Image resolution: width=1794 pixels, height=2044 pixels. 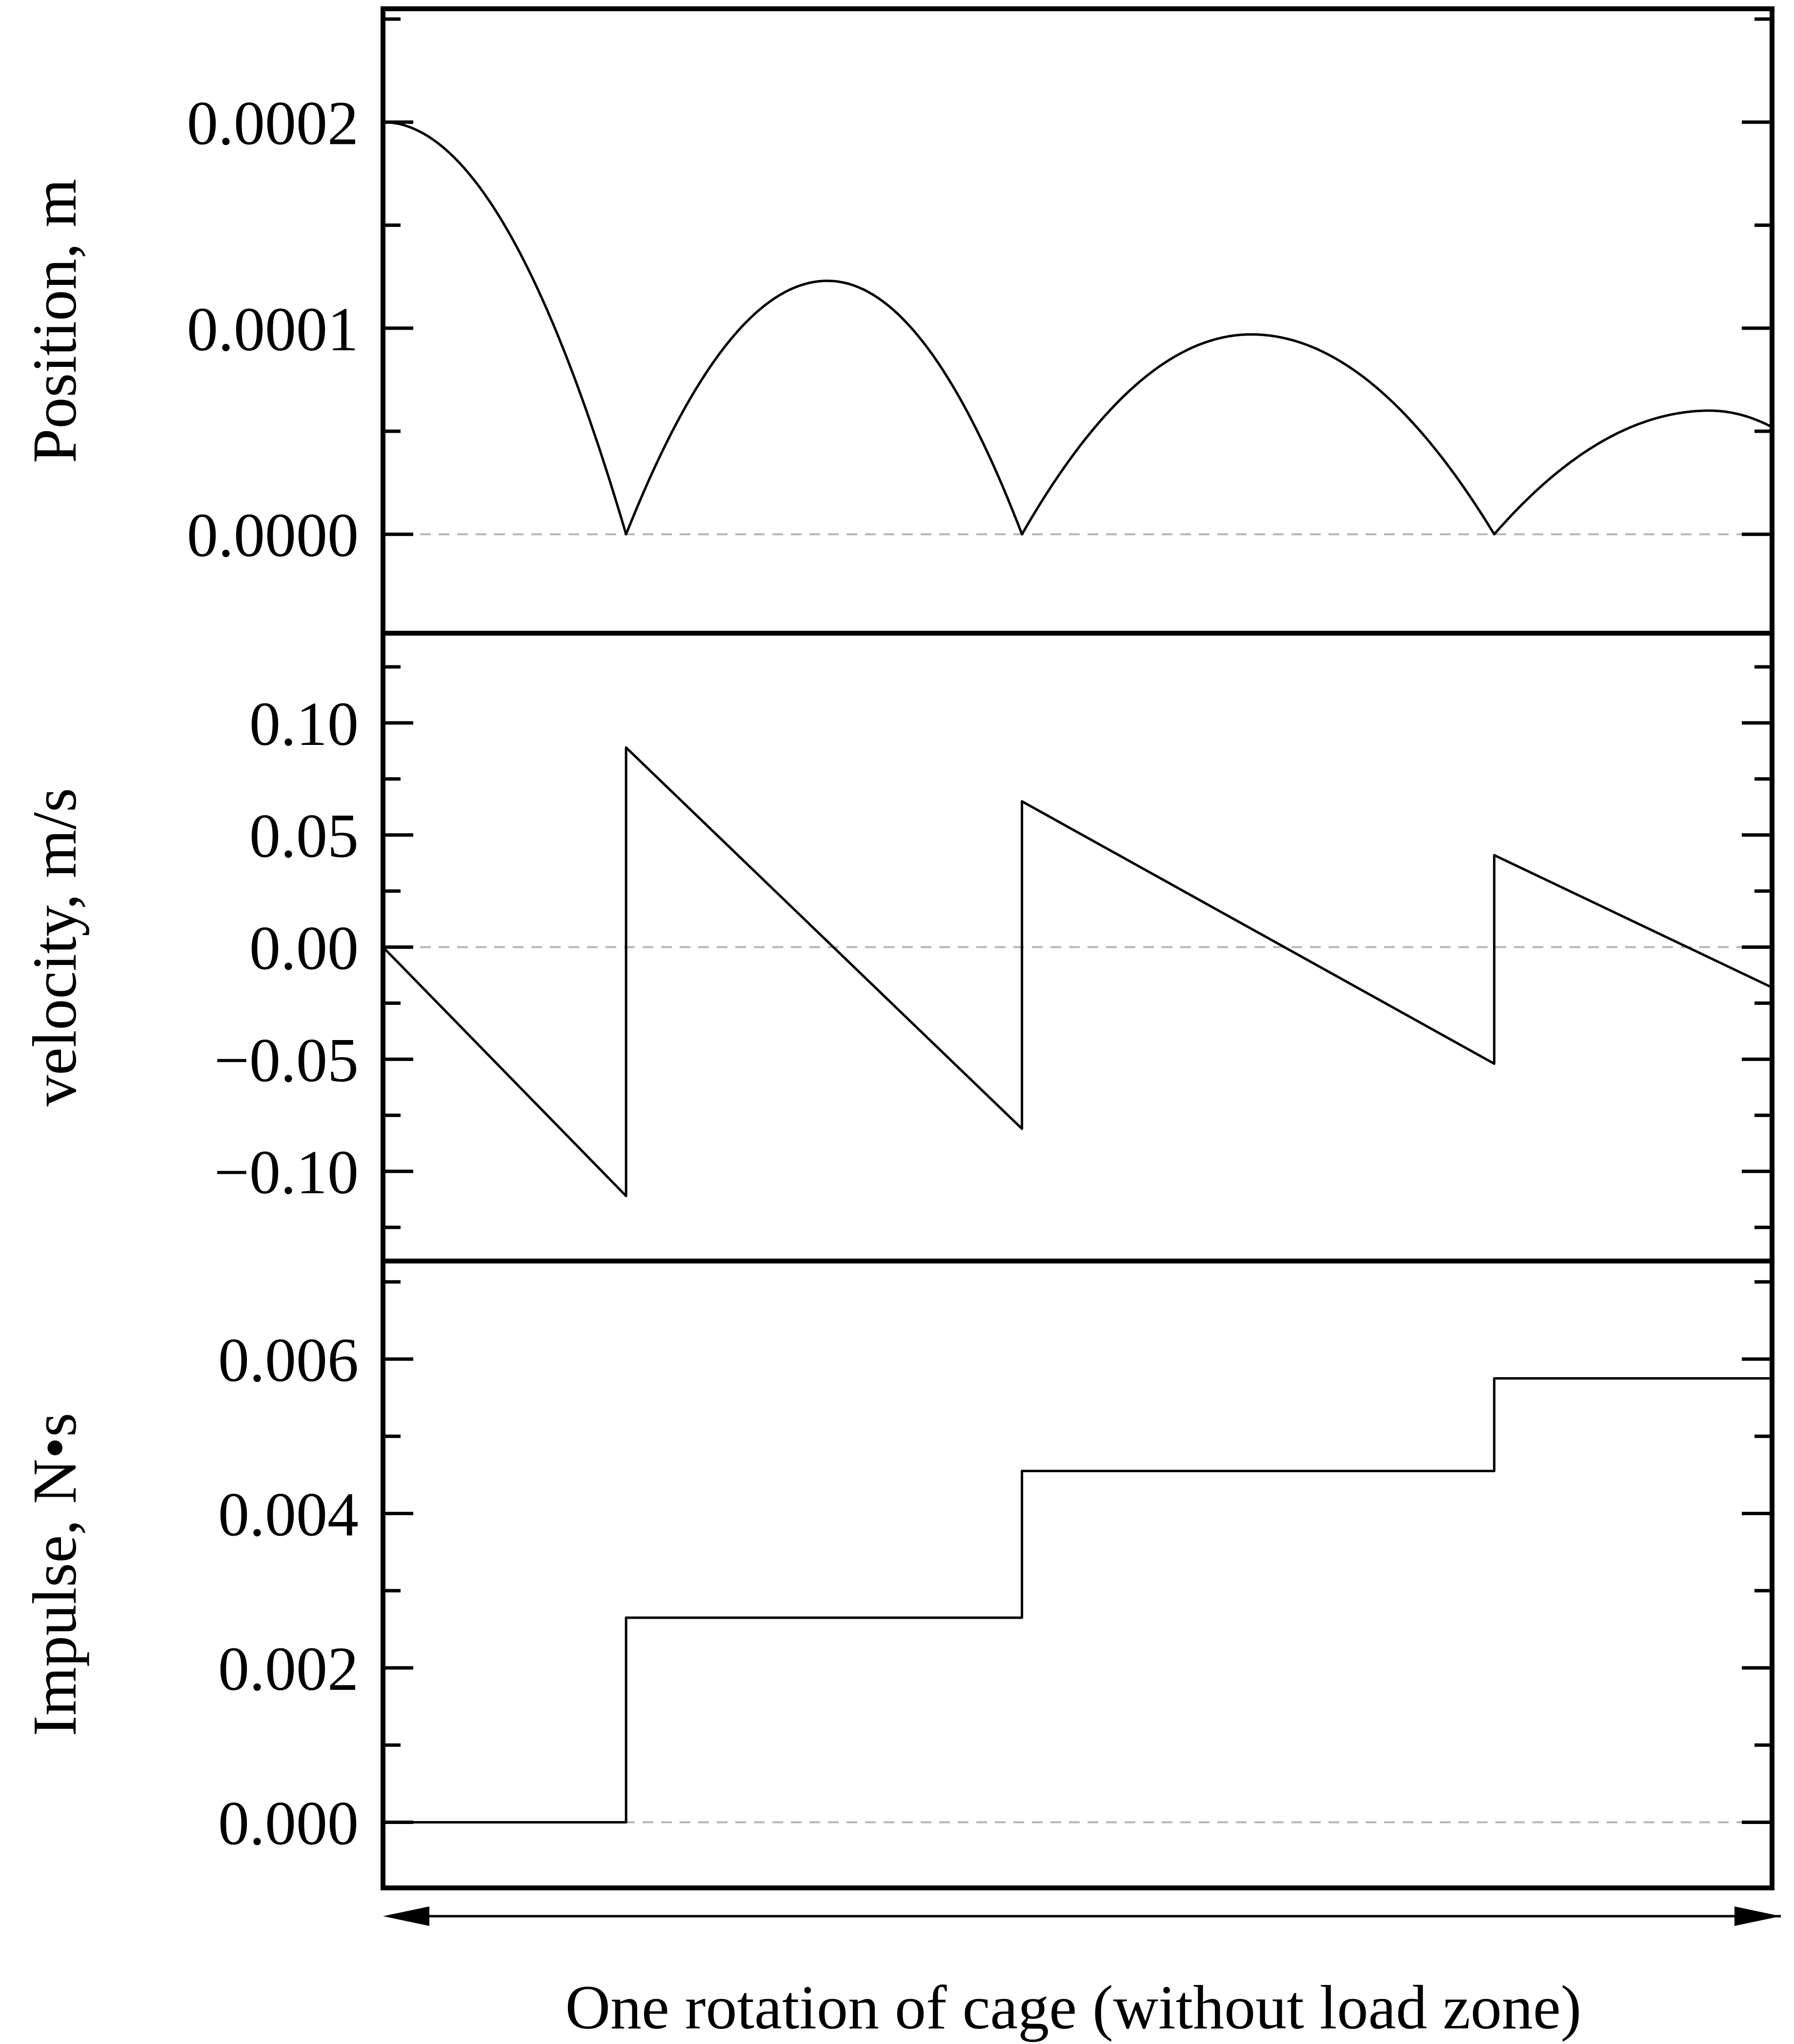 I want to click on velocity-y-tick-label: −0.10, so click(x=286, y=1172).